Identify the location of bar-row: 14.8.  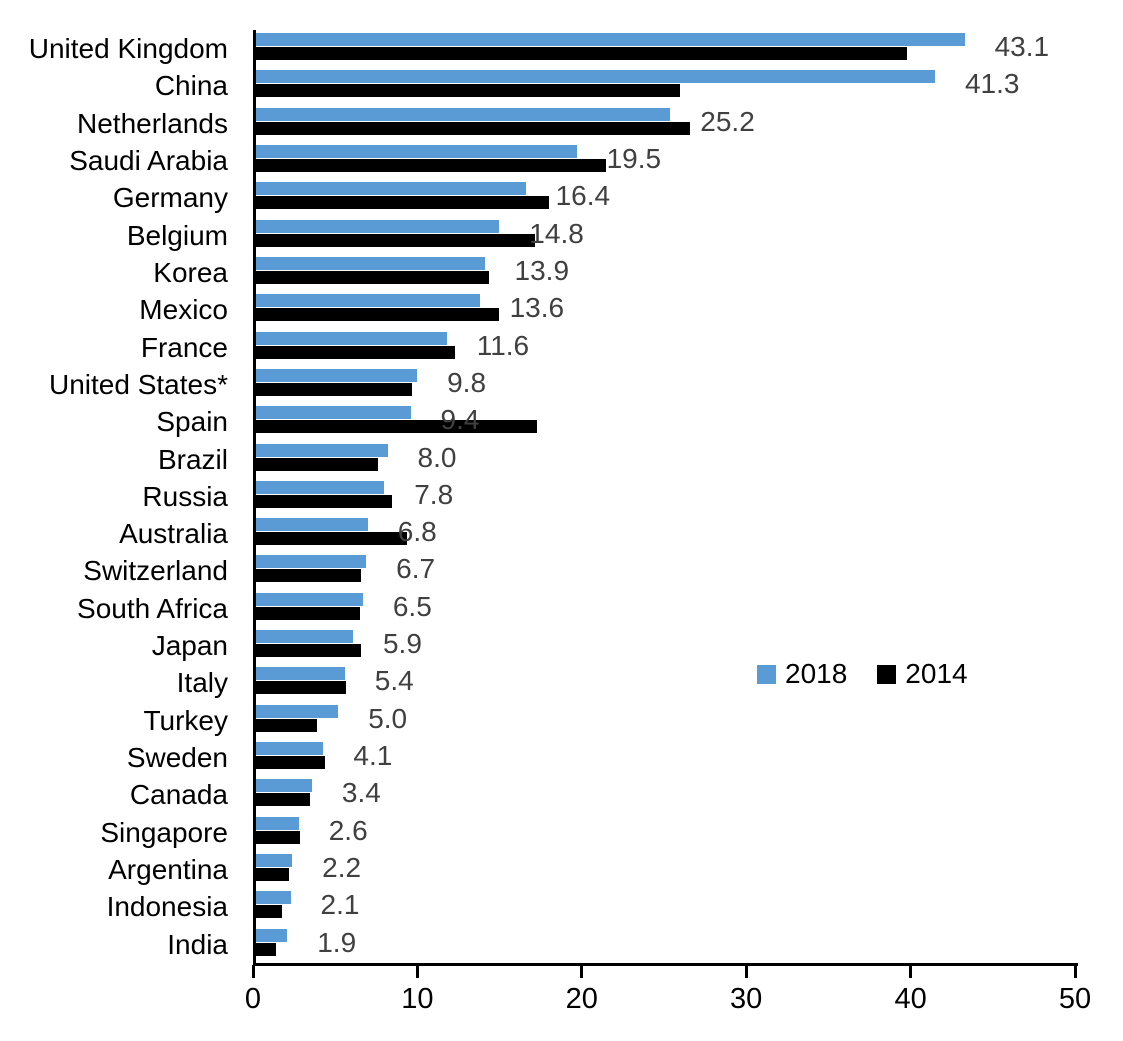
(667, 235).